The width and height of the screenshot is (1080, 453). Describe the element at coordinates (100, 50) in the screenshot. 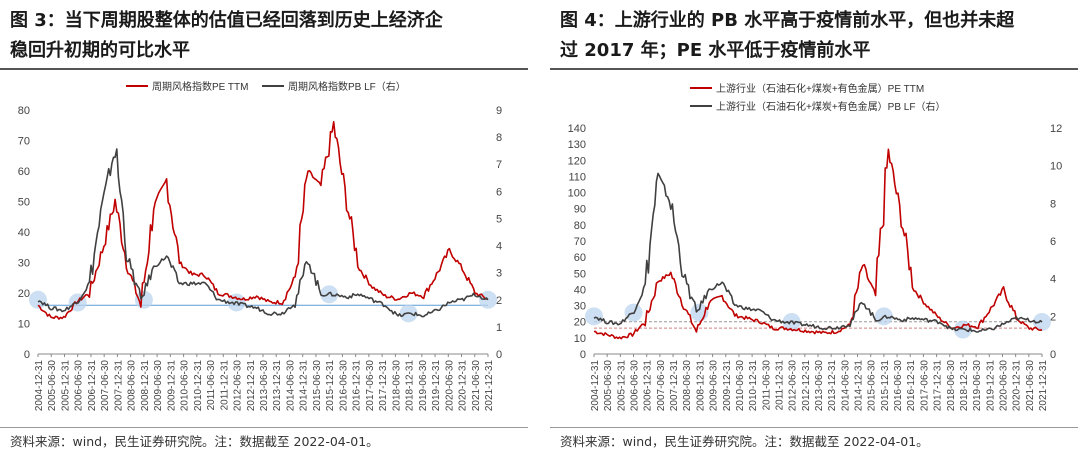

I see `left-title-line2: 稳回升初期的可比水平` at that location.